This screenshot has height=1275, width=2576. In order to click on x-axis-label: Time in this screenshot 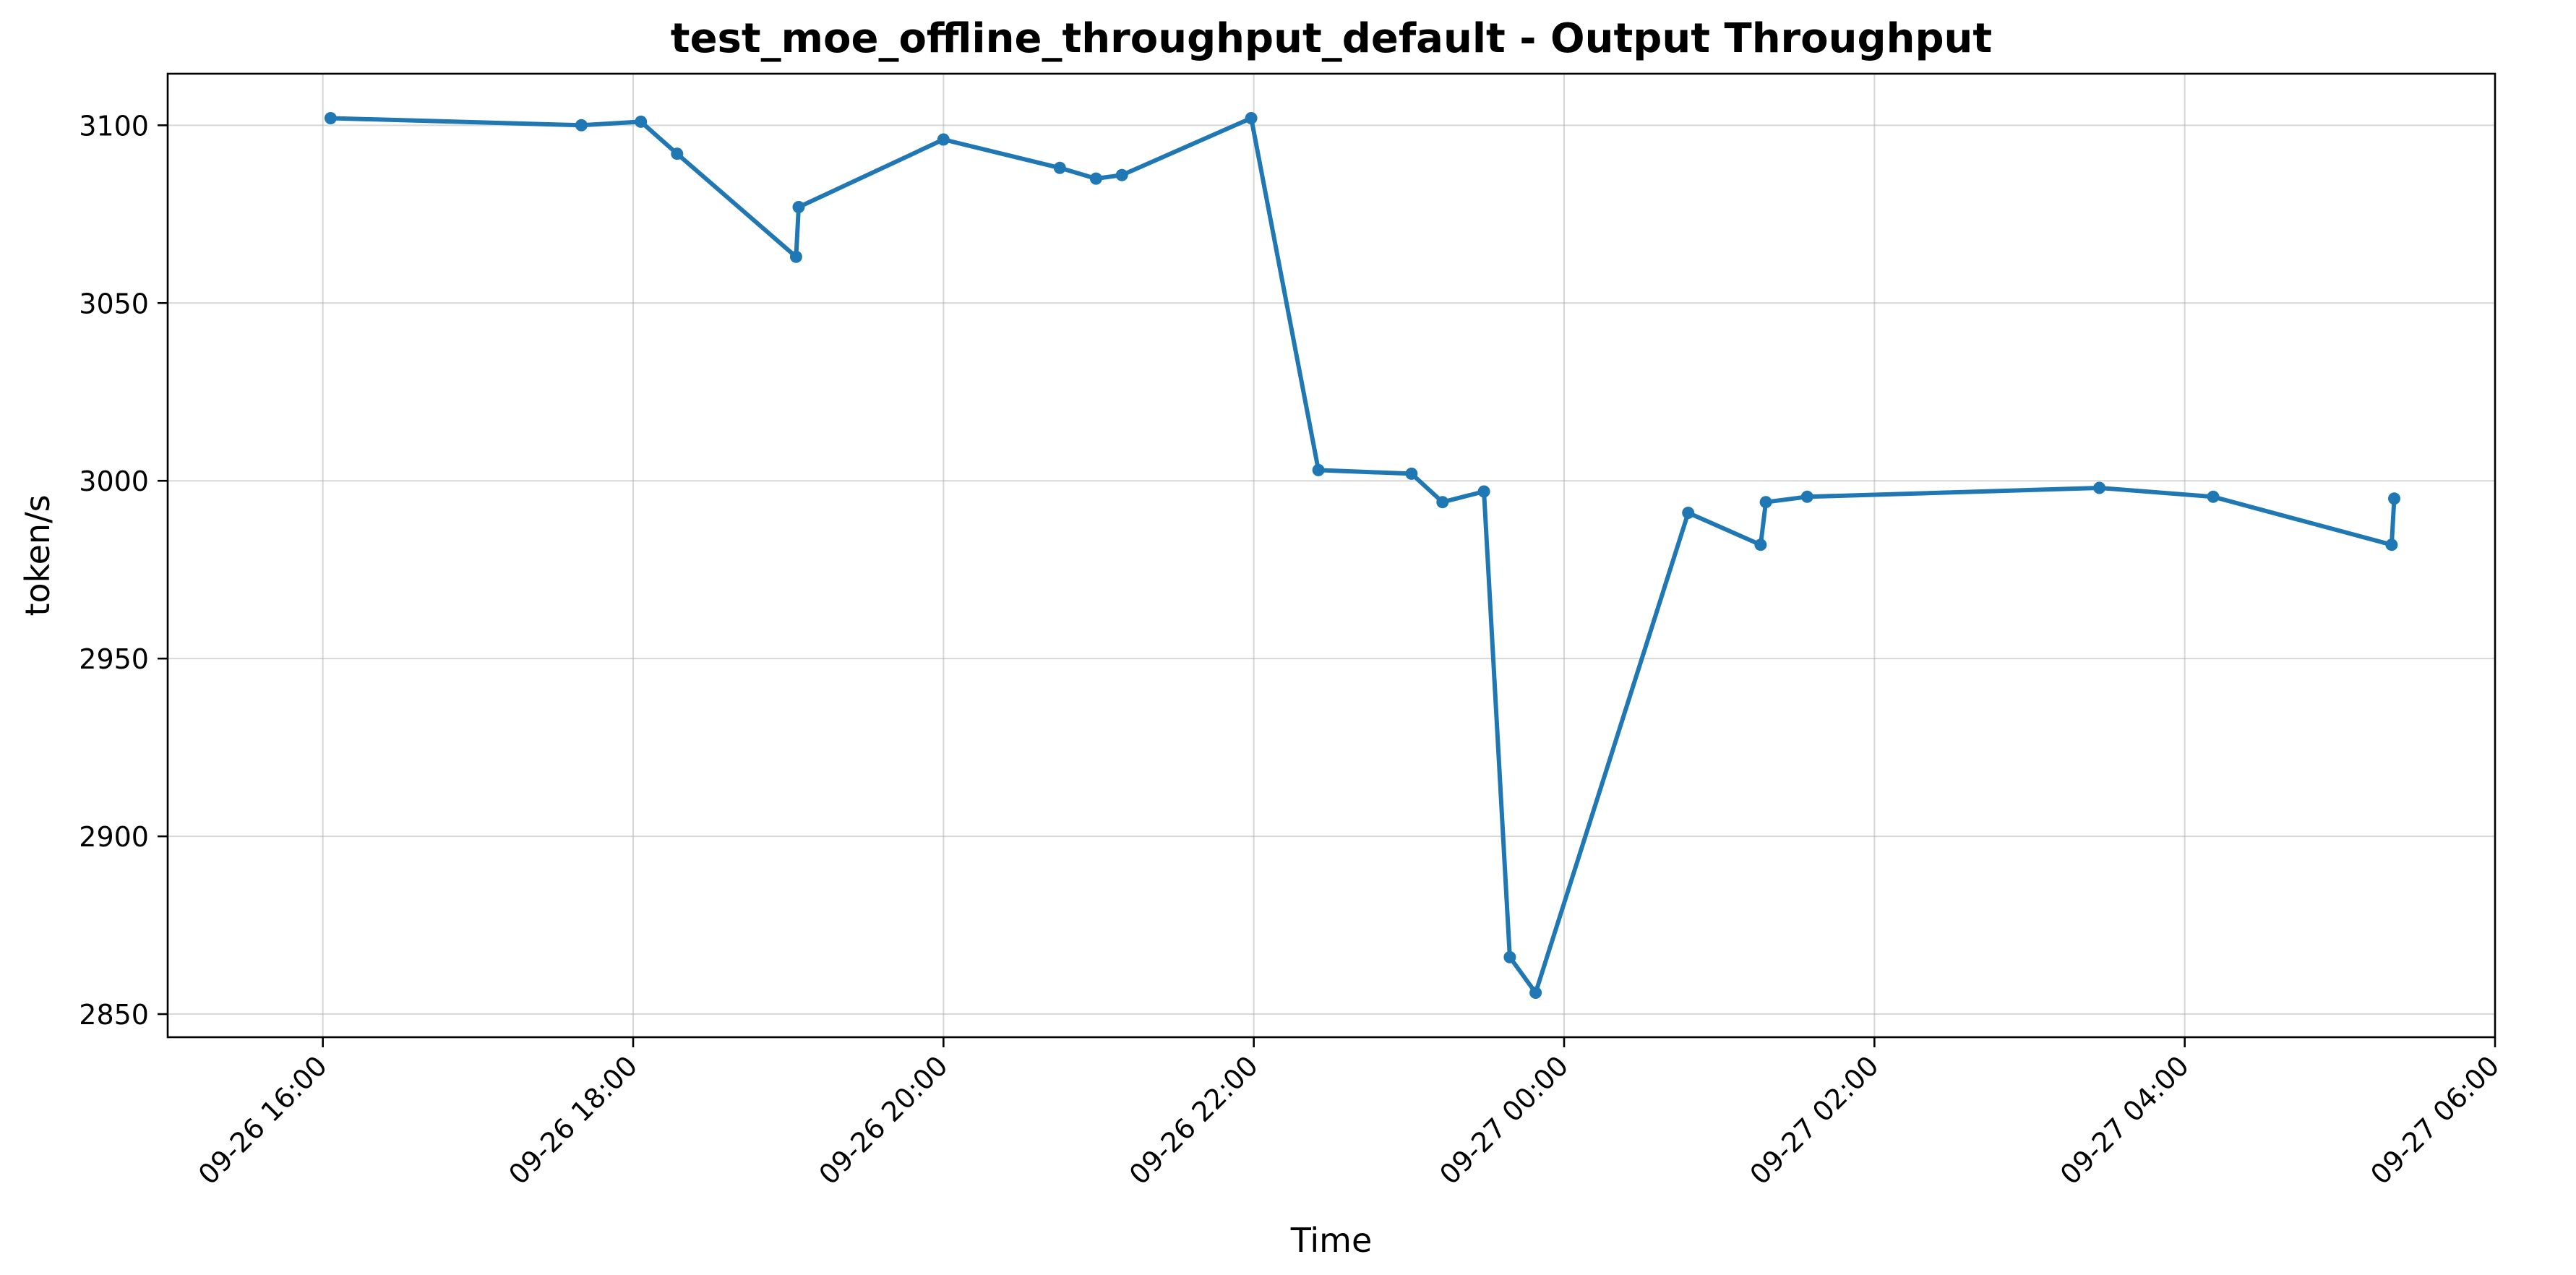, I will do `click(1332, 1240)`.